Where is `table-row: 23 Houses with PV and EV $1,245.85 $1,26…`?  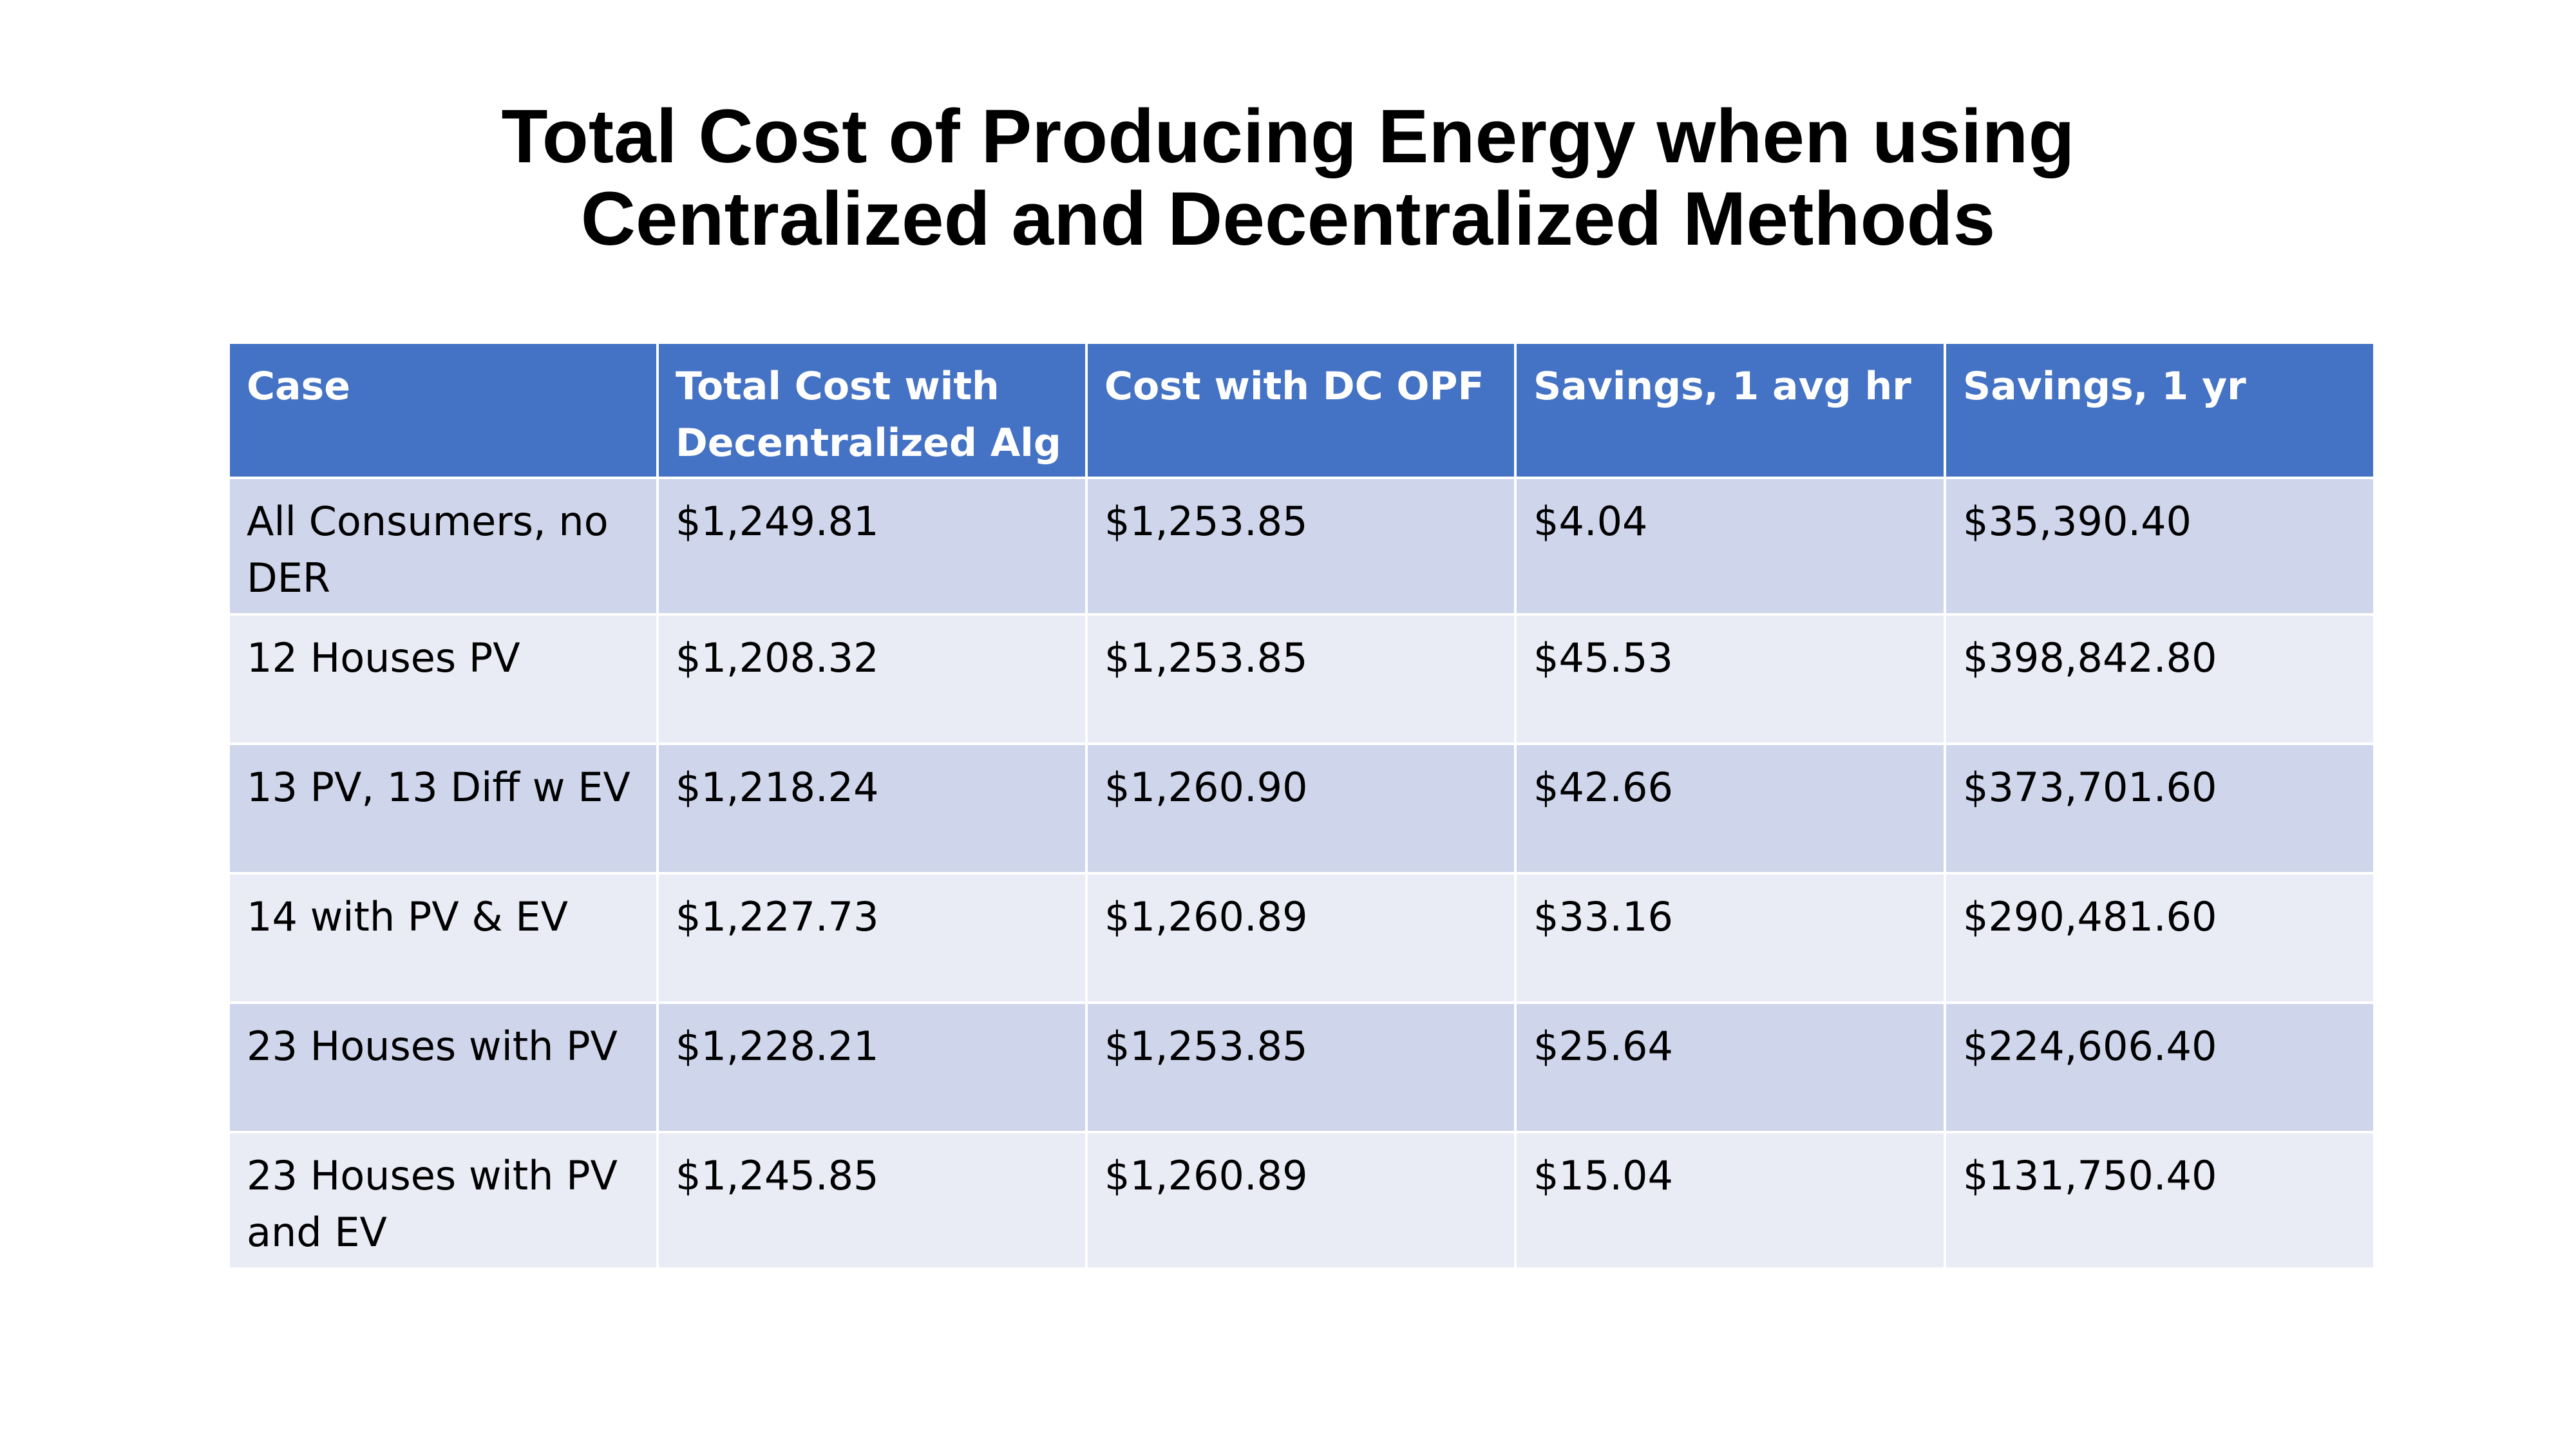
table-row: 23 Houses with PV and EV $1,245.85 $1,26… is located at coordinates (1301, 1200).